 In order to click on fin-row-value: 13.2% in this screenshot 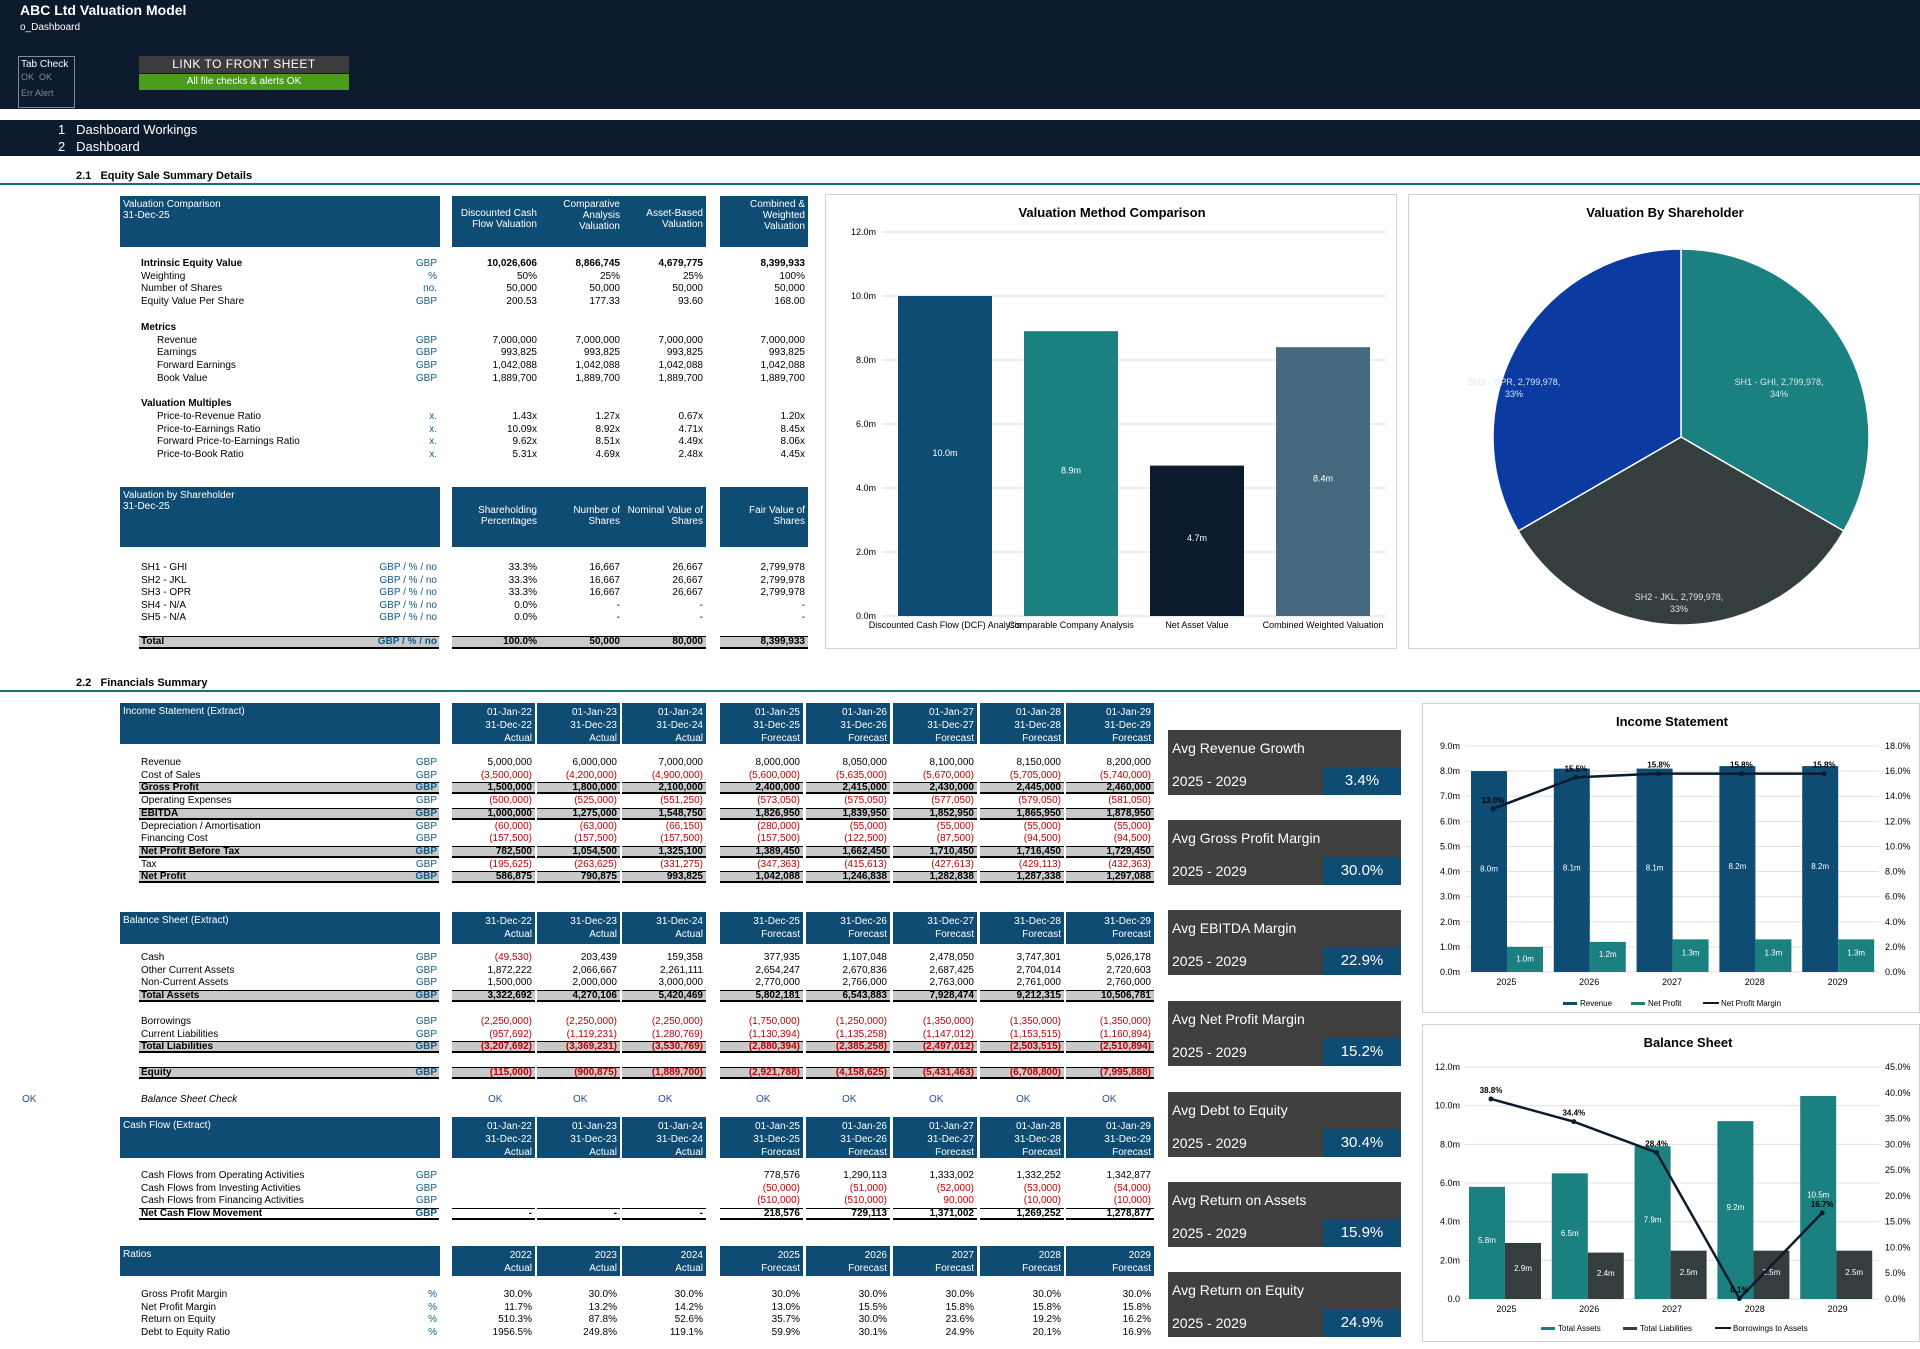, I will do `click(602, 1307)`.